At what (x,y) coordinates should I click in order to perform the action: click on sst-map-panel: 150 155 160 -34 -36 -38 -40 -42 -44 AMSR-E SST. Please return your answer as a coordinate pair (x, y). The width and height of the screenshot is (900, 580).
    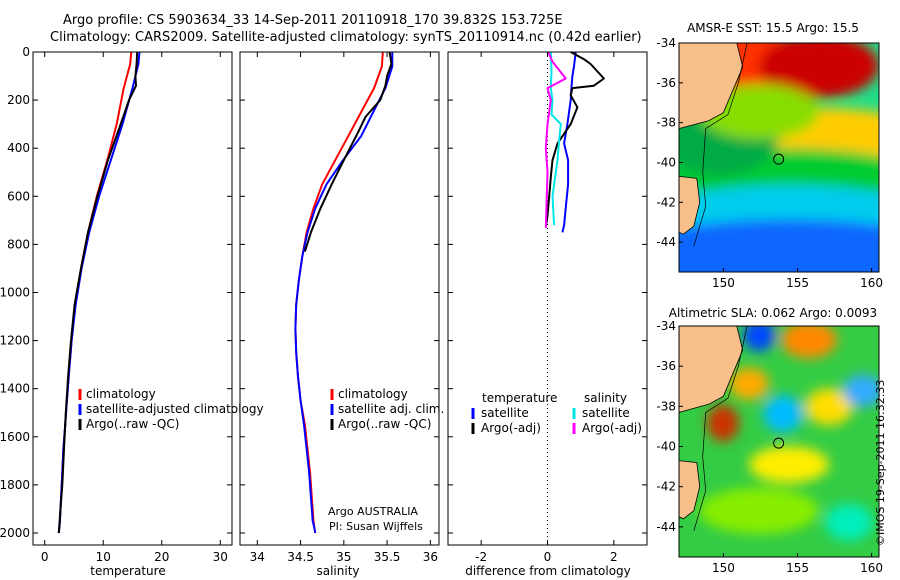
    Looking at the image, I should click on (769, 155).